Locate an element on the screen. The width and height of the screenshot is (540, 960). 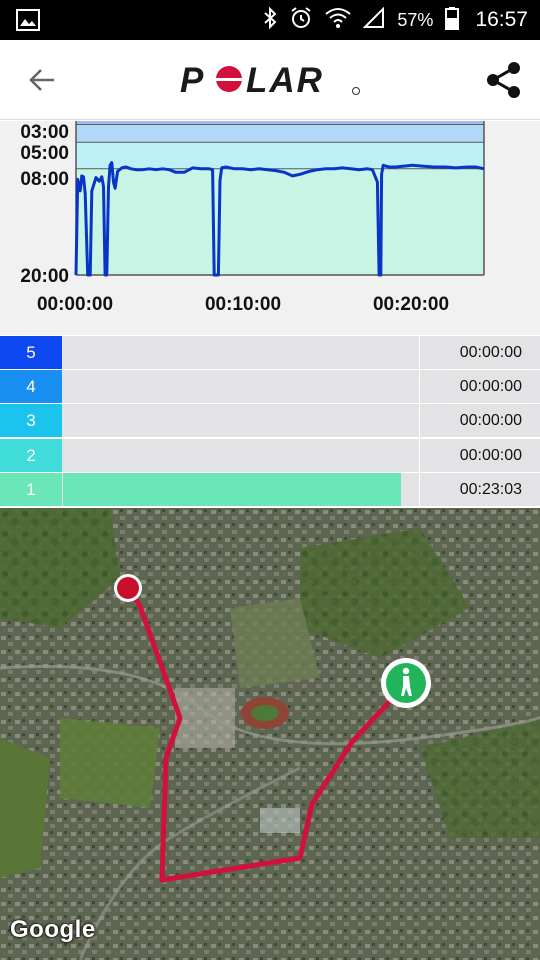
wifi-icon is located at coordinates (338, 20).